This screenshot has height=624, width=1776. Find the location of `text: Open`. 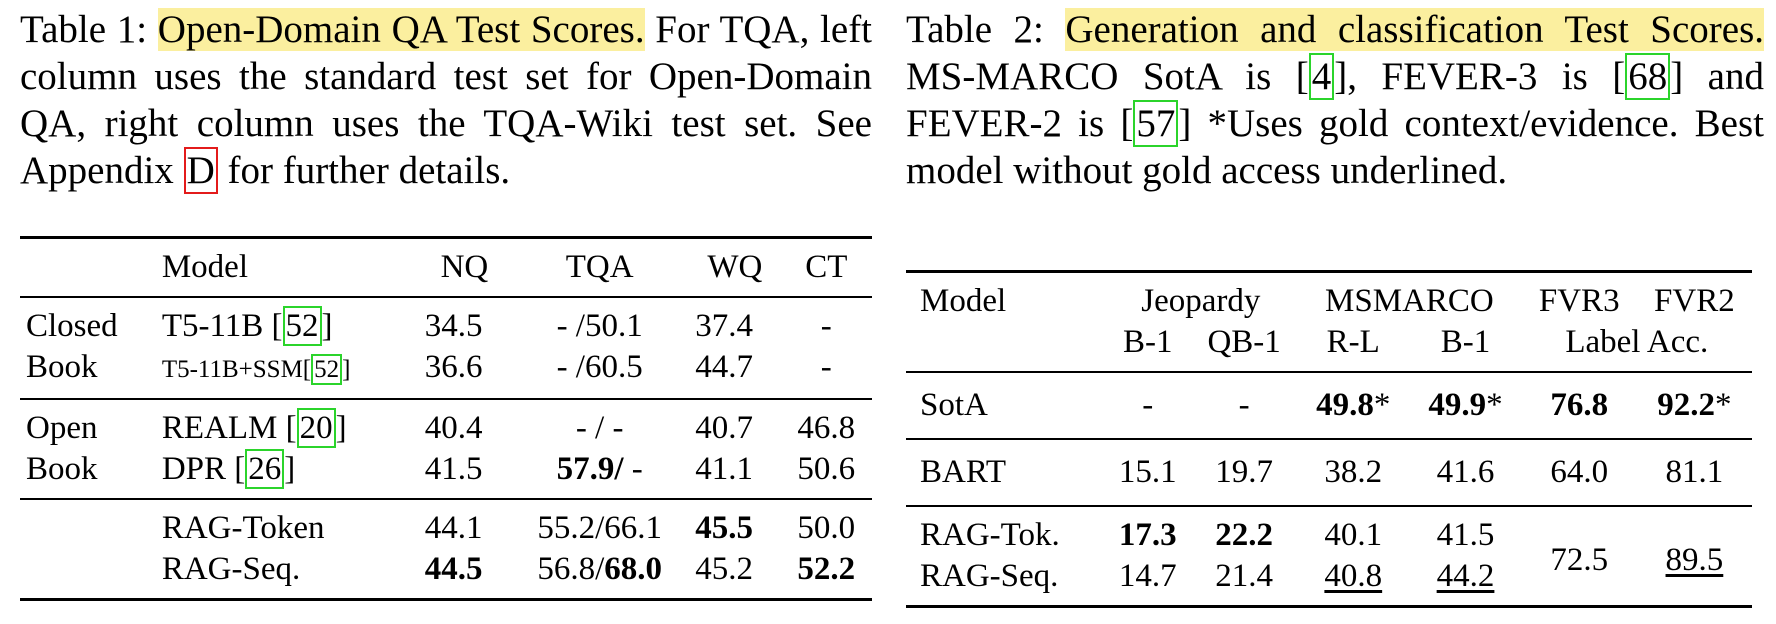

text: Open is located at coordinates (62, 428).